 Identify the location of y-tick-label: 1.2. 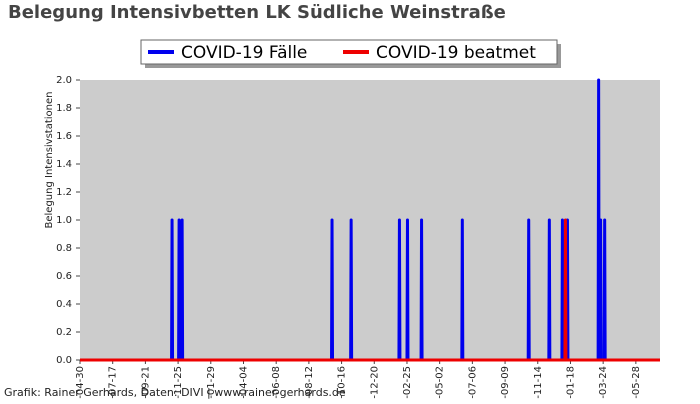
(64, 192).